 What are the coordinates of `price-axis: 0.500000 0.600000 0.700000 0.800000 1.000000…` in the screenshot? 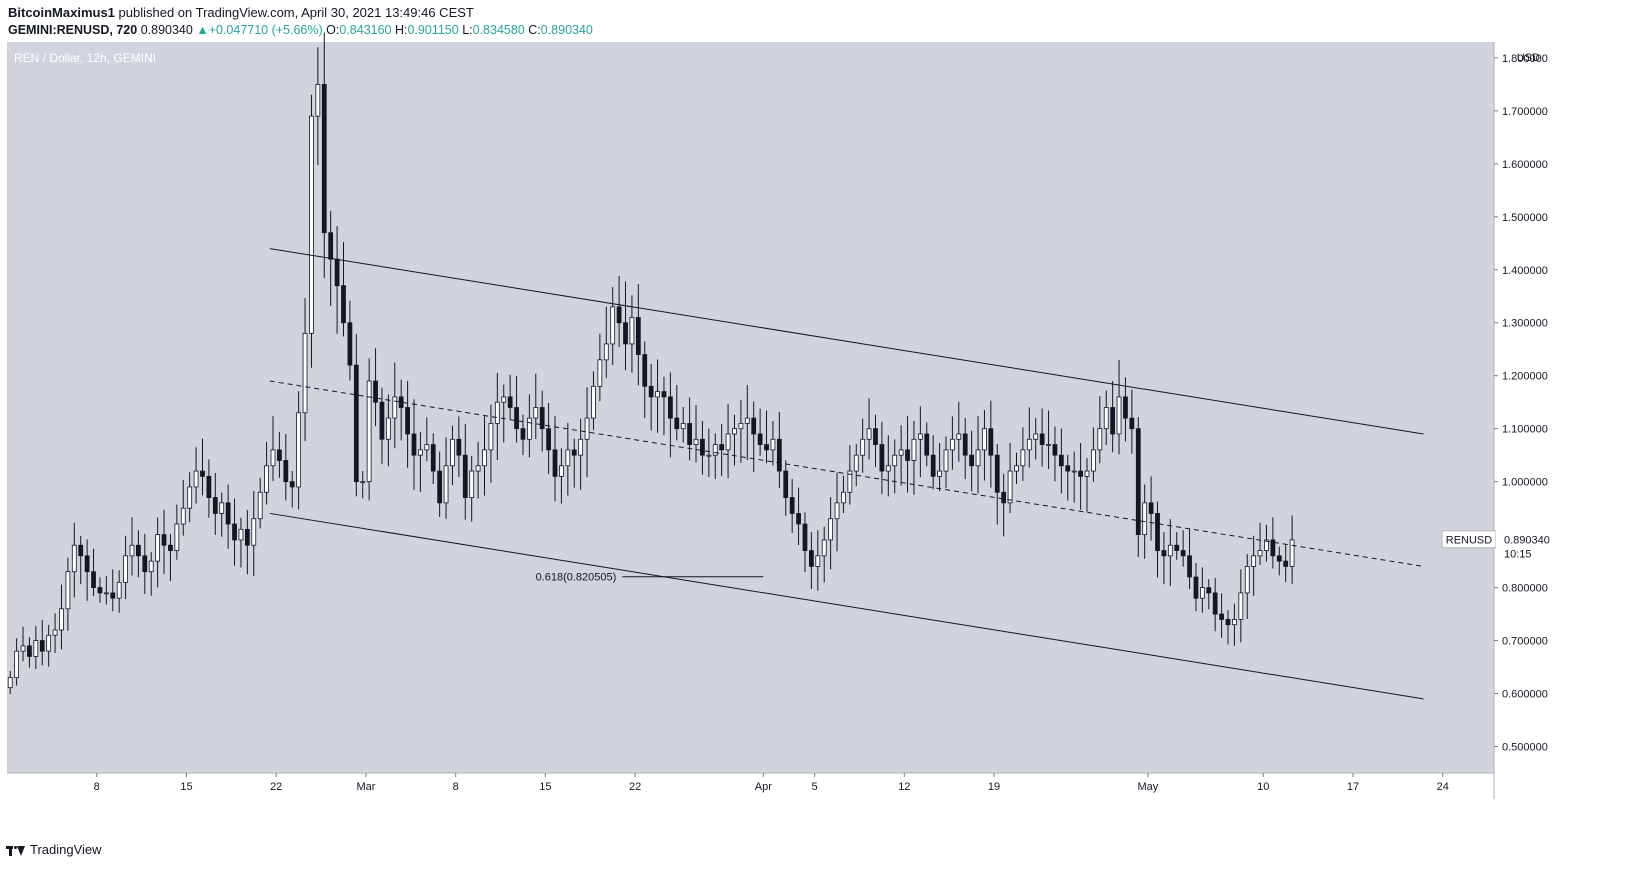 It's located at (1520, 420).